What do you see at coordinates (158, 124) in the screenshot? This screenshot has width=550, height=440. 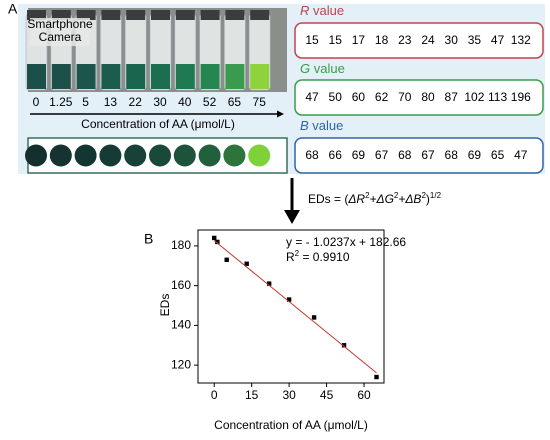 I see `axis-label: Concentration of AA (μmol/L)` at bounding box center [158, 124].